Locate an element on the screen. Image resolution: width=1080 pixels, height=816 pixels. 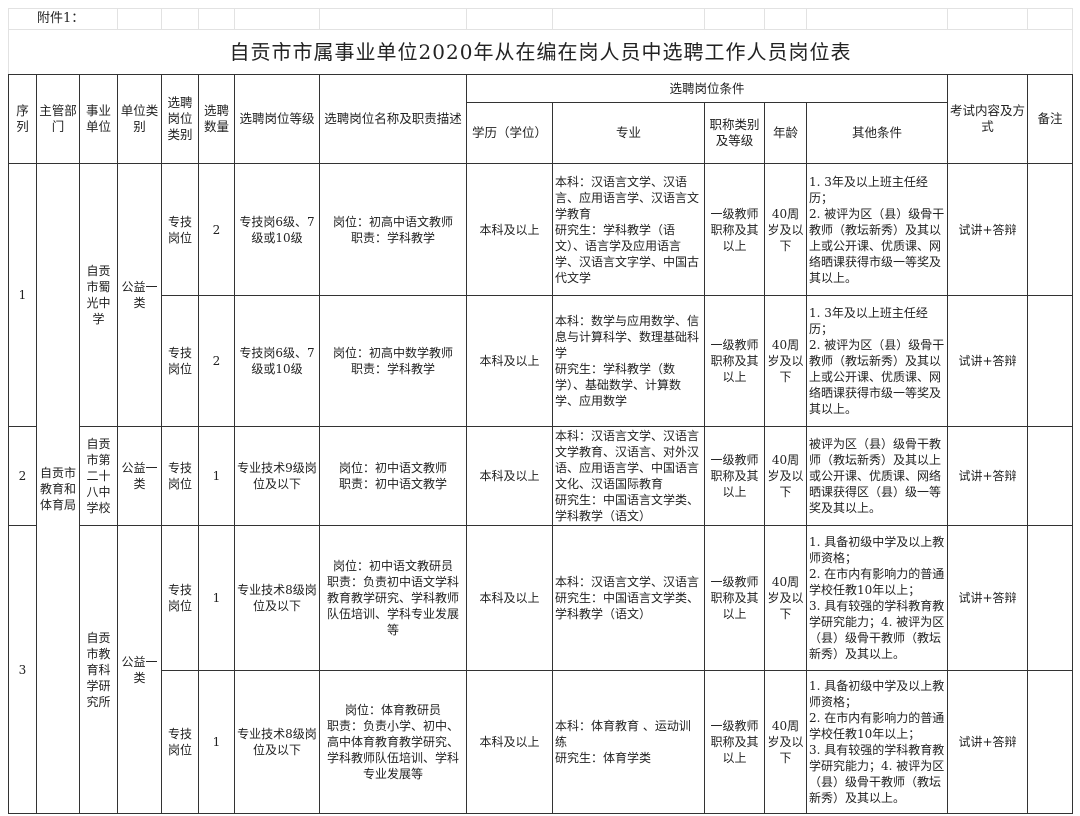
header-other: 其他条件 is located at coordinates (877, 133).